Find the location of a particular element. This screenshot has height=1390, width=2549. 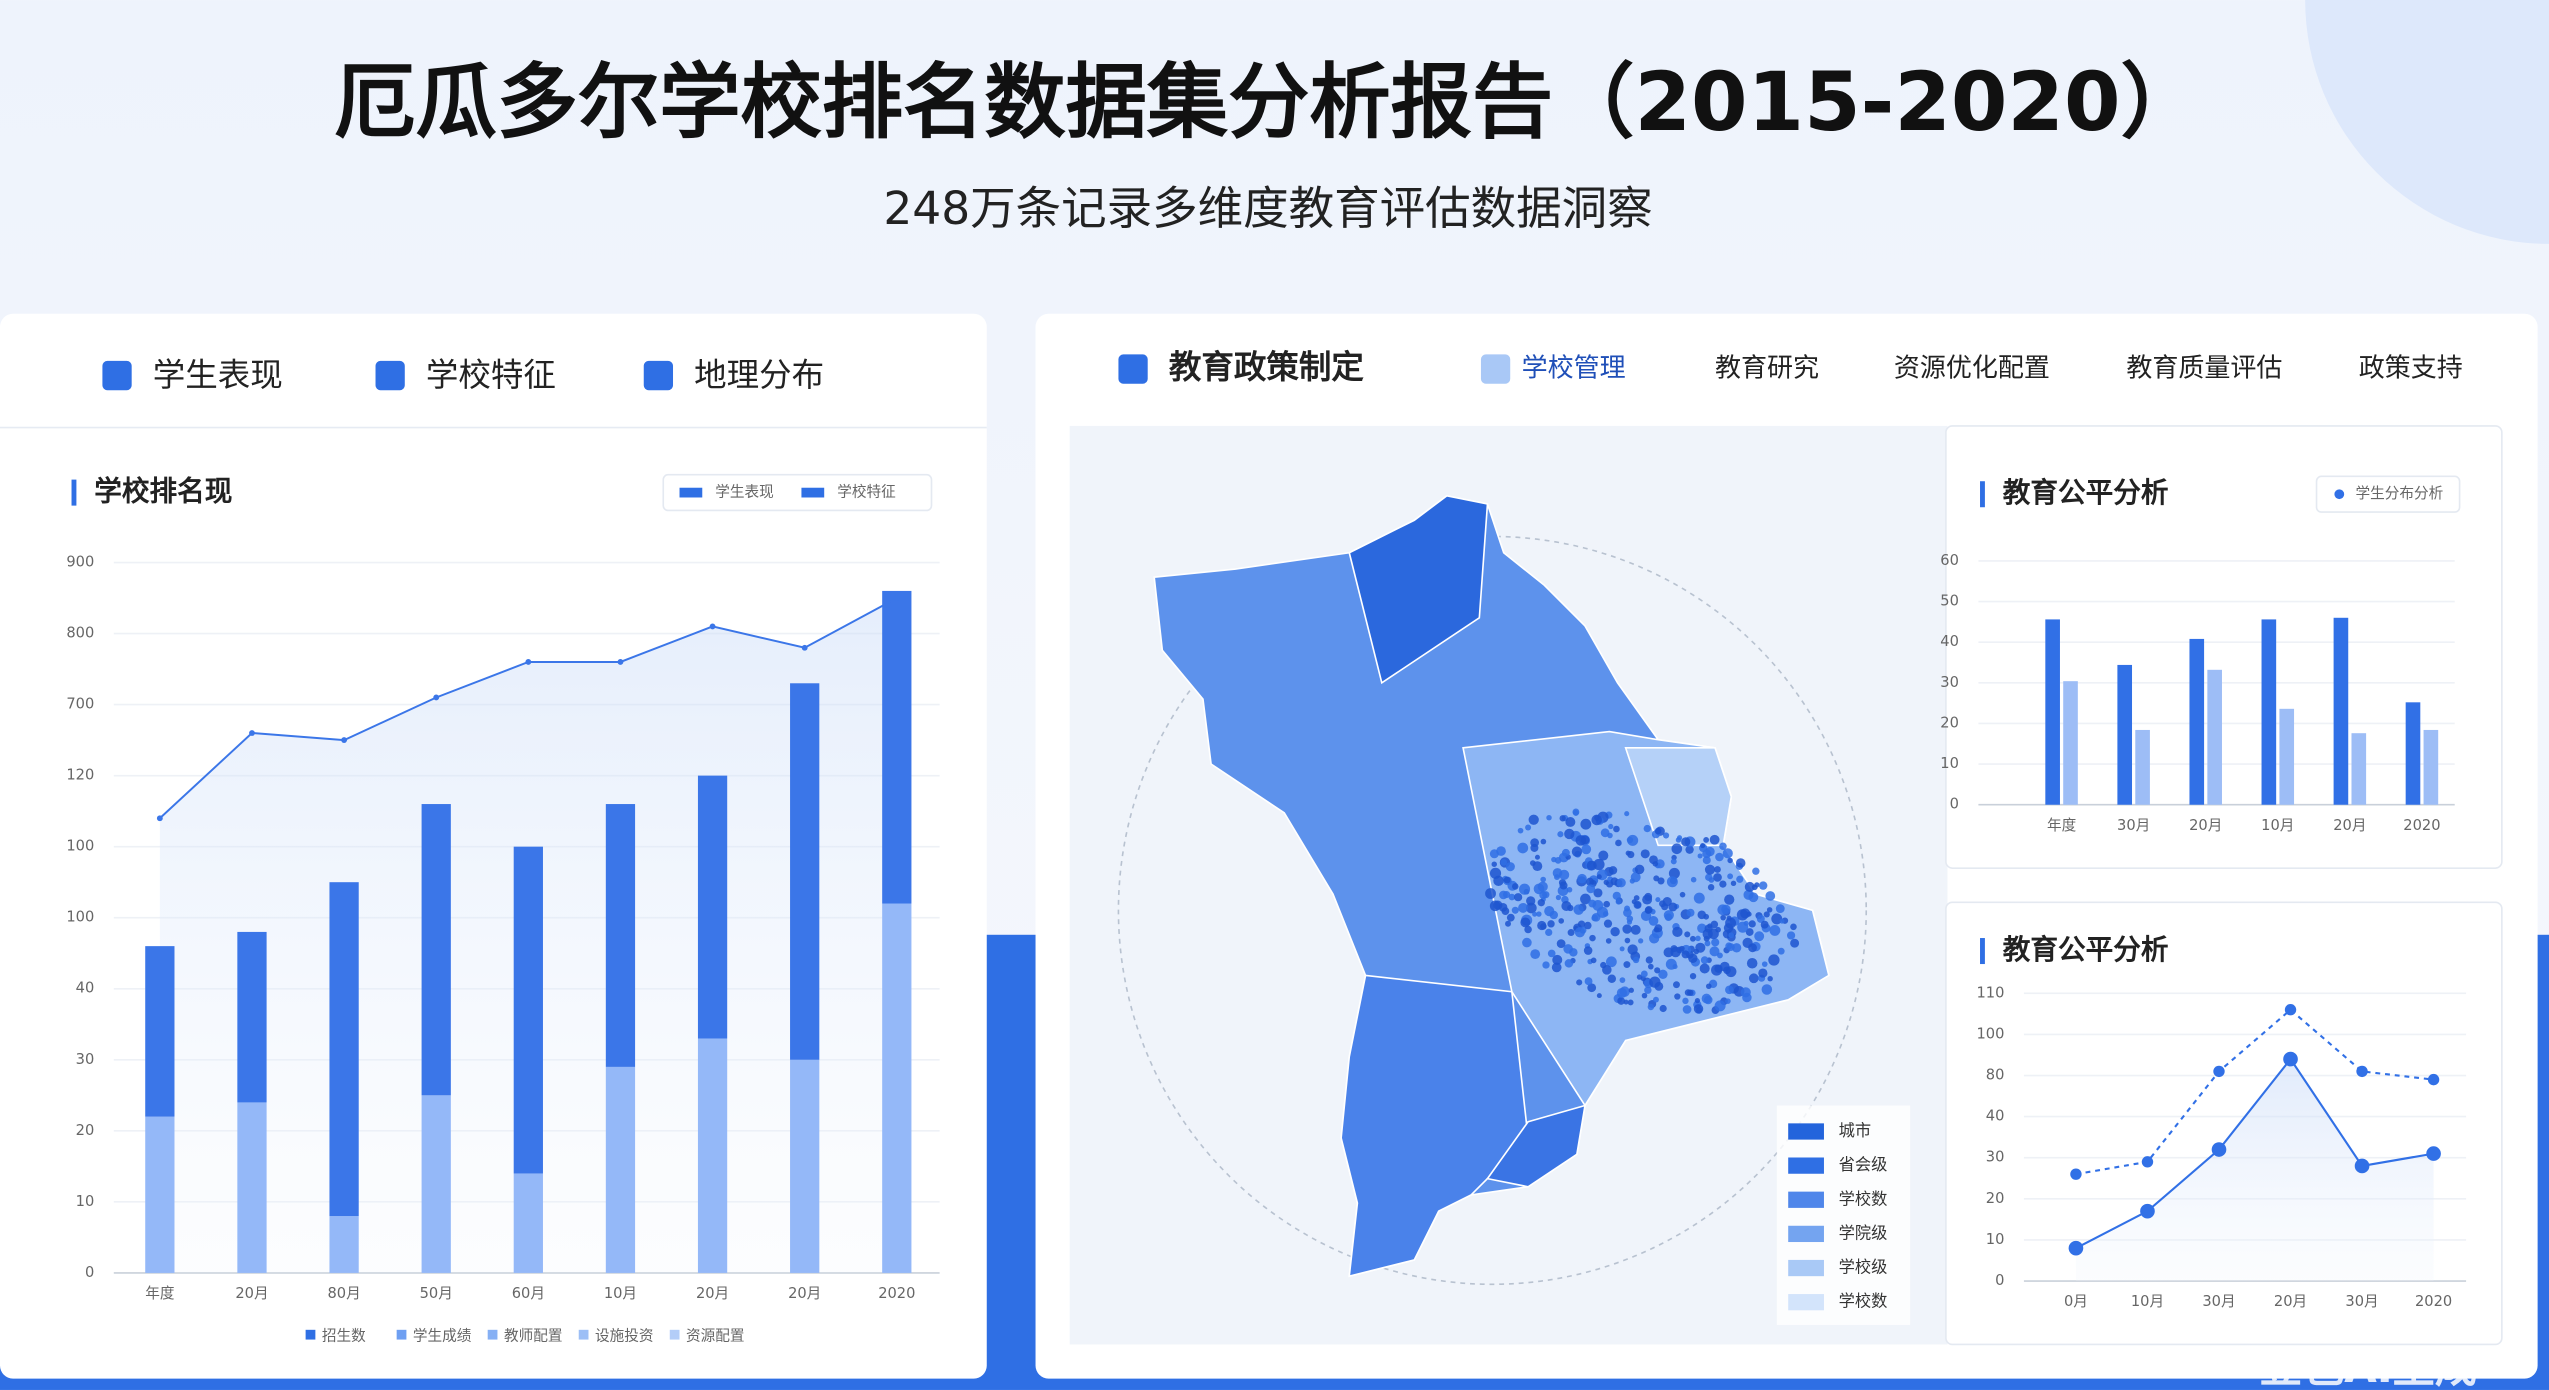

y-tick-label: 50 is located at coordinates (1949, 601).